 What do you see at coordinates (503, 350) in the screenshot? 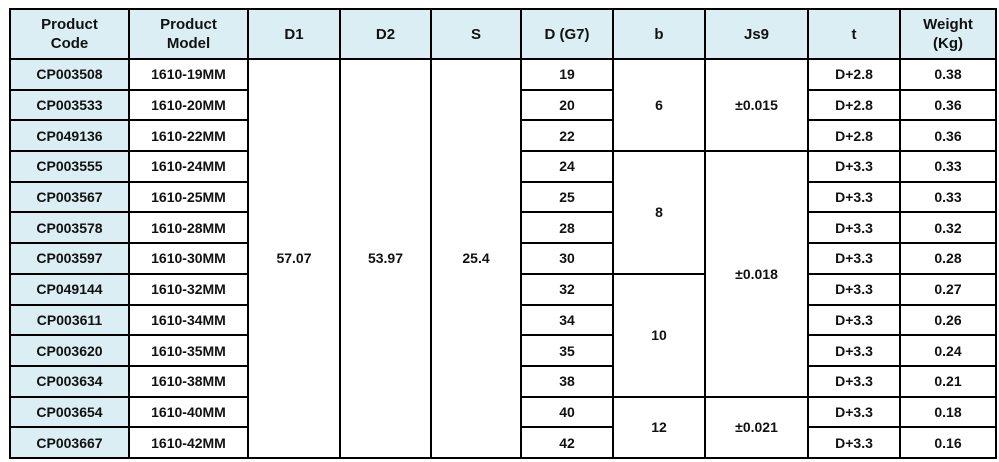
I see `table-row: CP003620 1610-35MM 35 D+3.3 0.24` at bounding box center [503, 350].